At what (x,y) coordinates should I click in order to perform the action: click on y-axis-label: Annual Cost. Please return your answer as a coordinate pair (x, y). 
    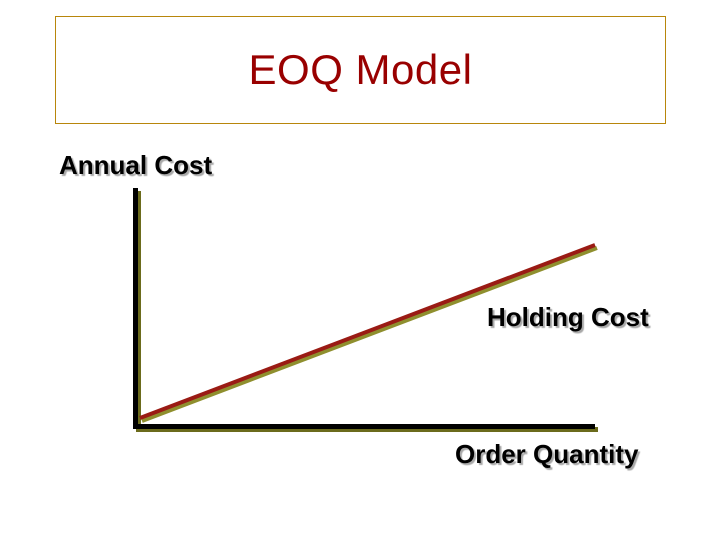
    Looking at the image, I should click on (136, 165).